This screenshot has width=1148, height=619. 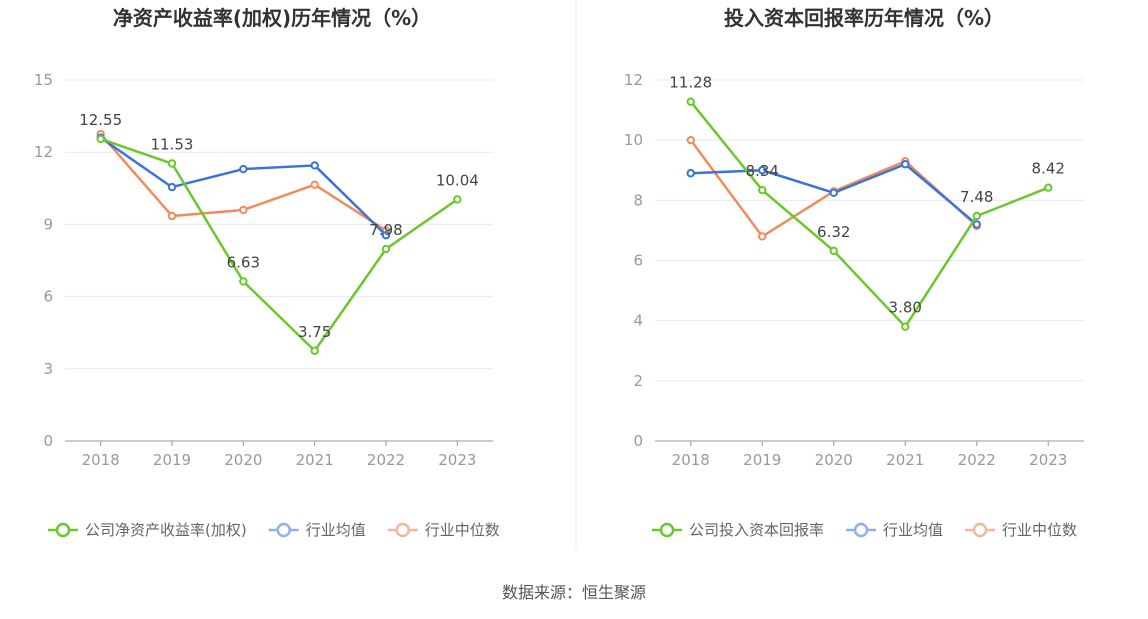 What do you see at coordinates (172, 145) in the screenshot?
I see `data-label: 11.53` at bounding box center [172, 145].